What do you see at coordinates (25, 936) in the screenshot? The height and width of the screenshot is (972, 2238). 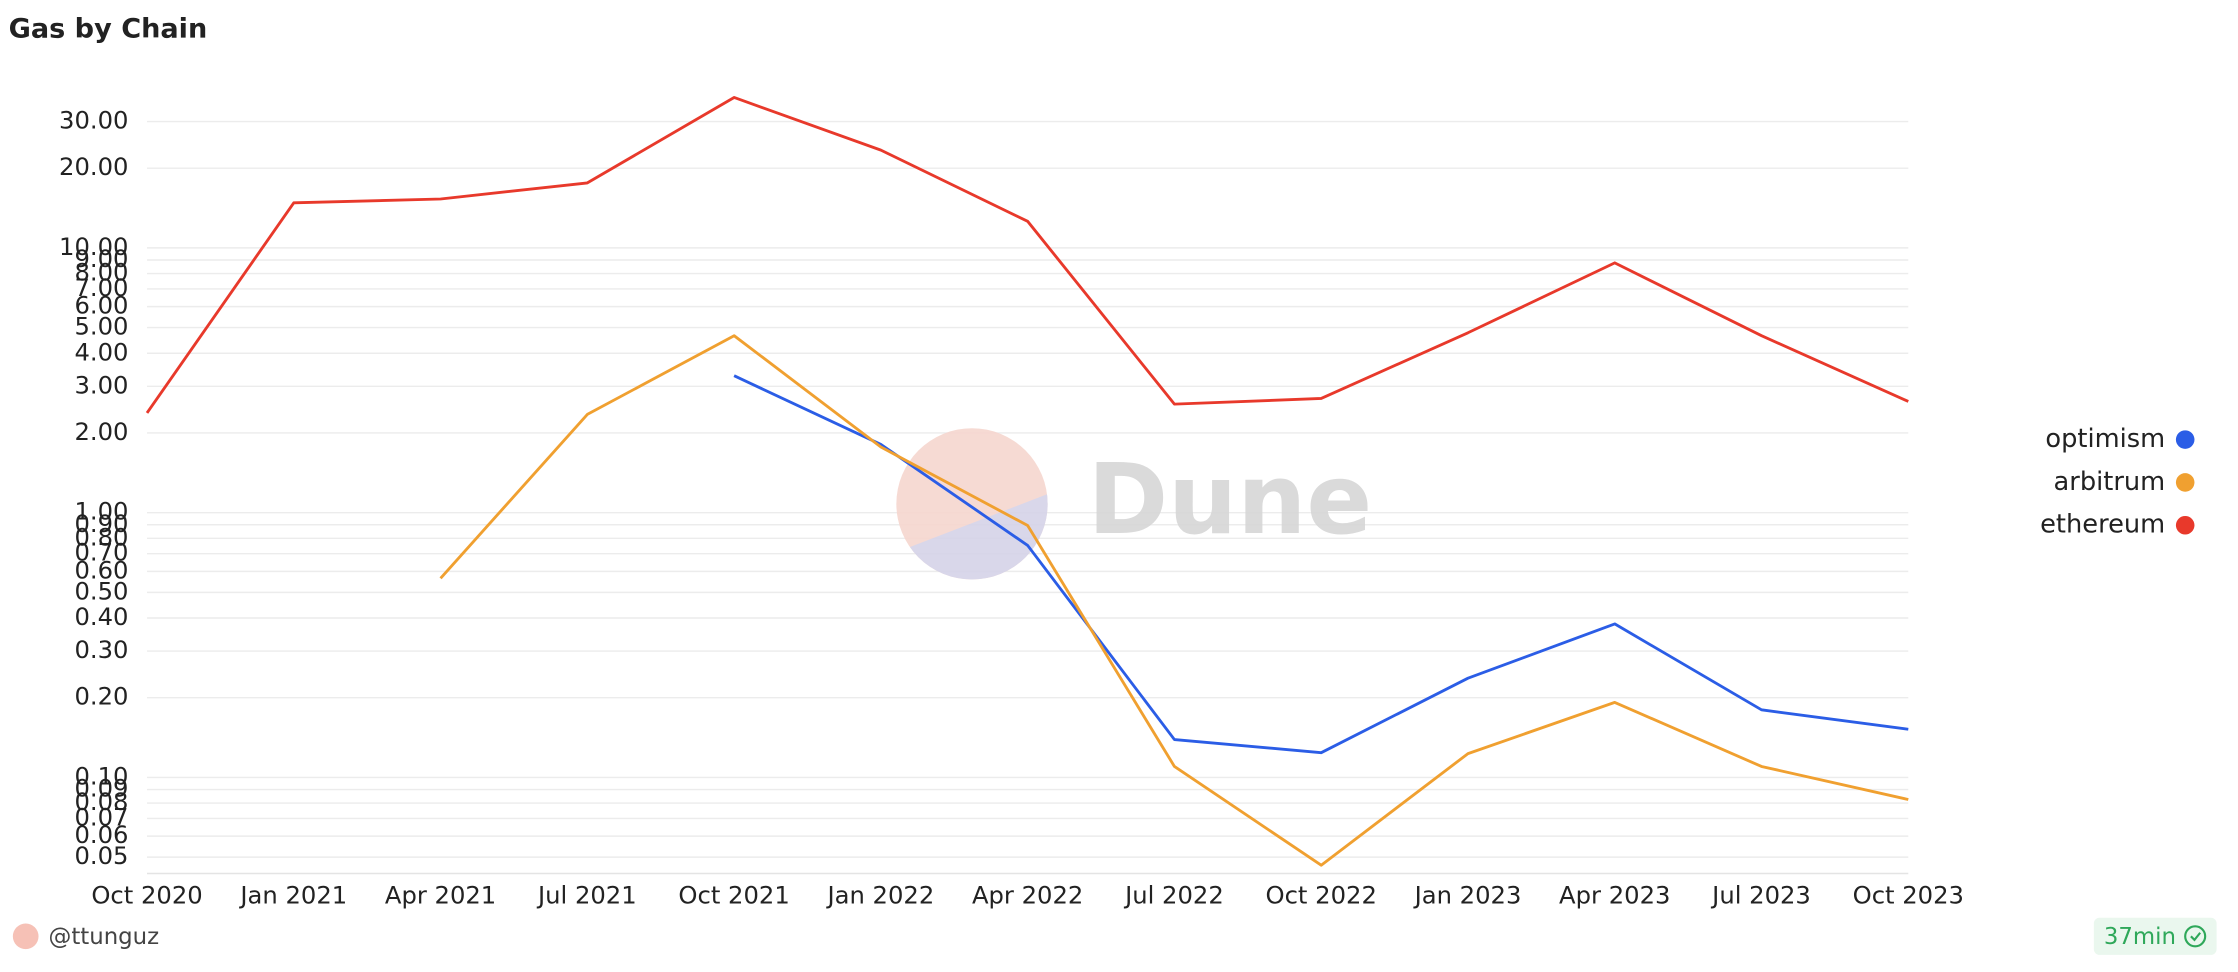 I see `author-avatar` at bounding box center [25, 936].